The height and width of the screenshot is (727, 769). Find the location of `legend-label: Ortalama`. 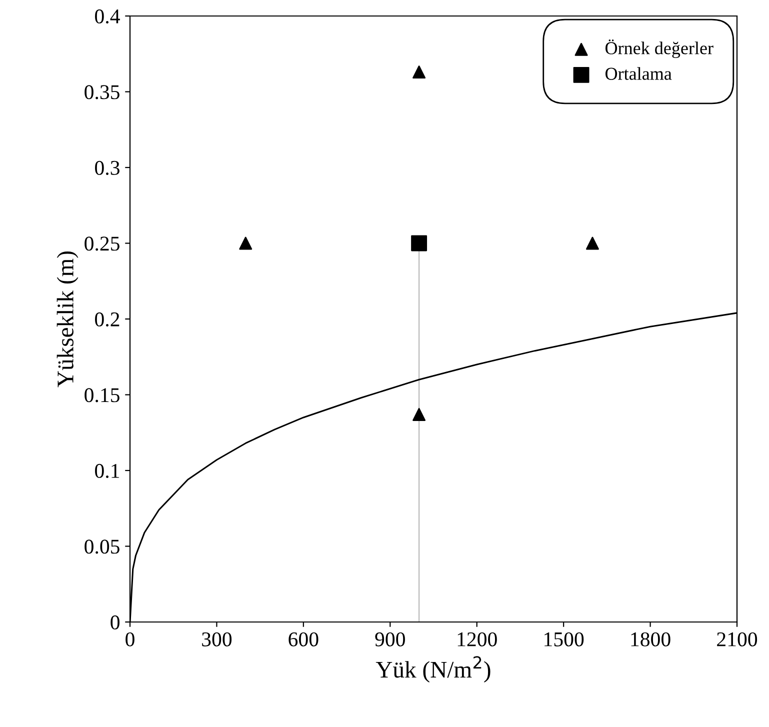

legend-label: Ortalama is located at coordinates (638, 73).